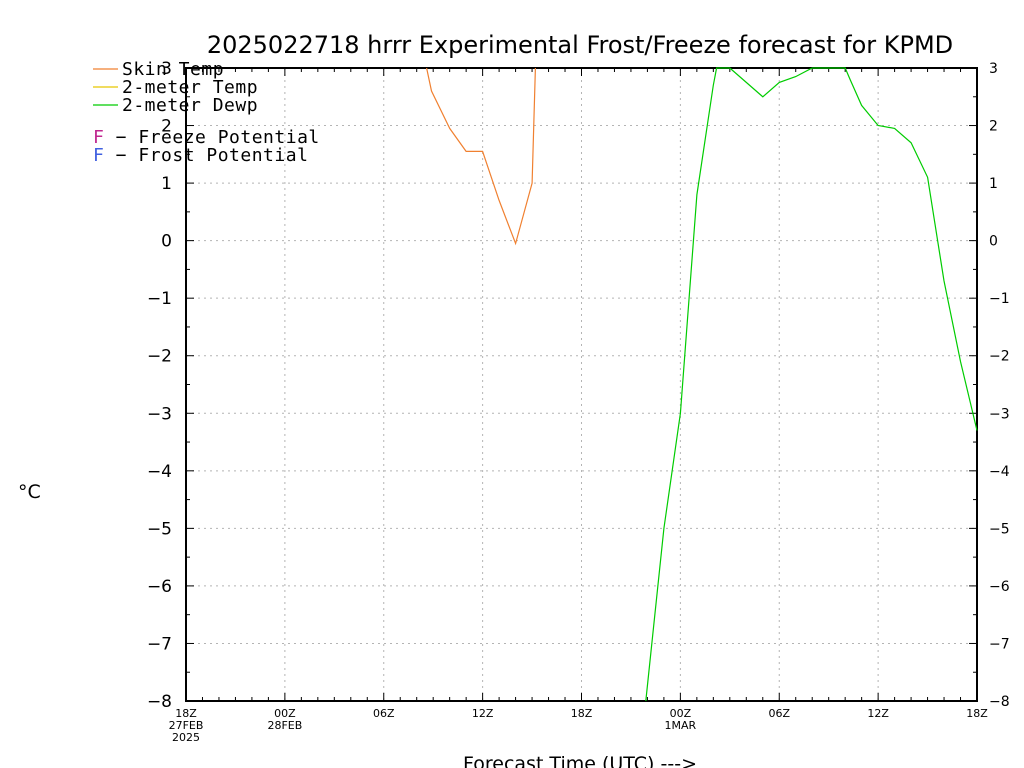 Image resolution: width=1024 pixels, height=768 pixels. I want to click on y-tick-label-left: −3, so click(159, 414).